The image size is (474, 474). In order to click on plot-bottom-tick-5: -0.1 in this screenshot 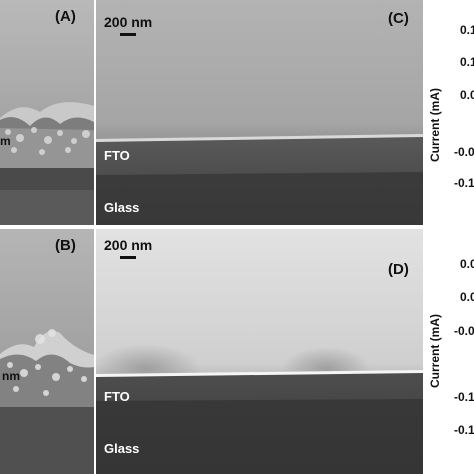, I will do `click(464, 430)`.